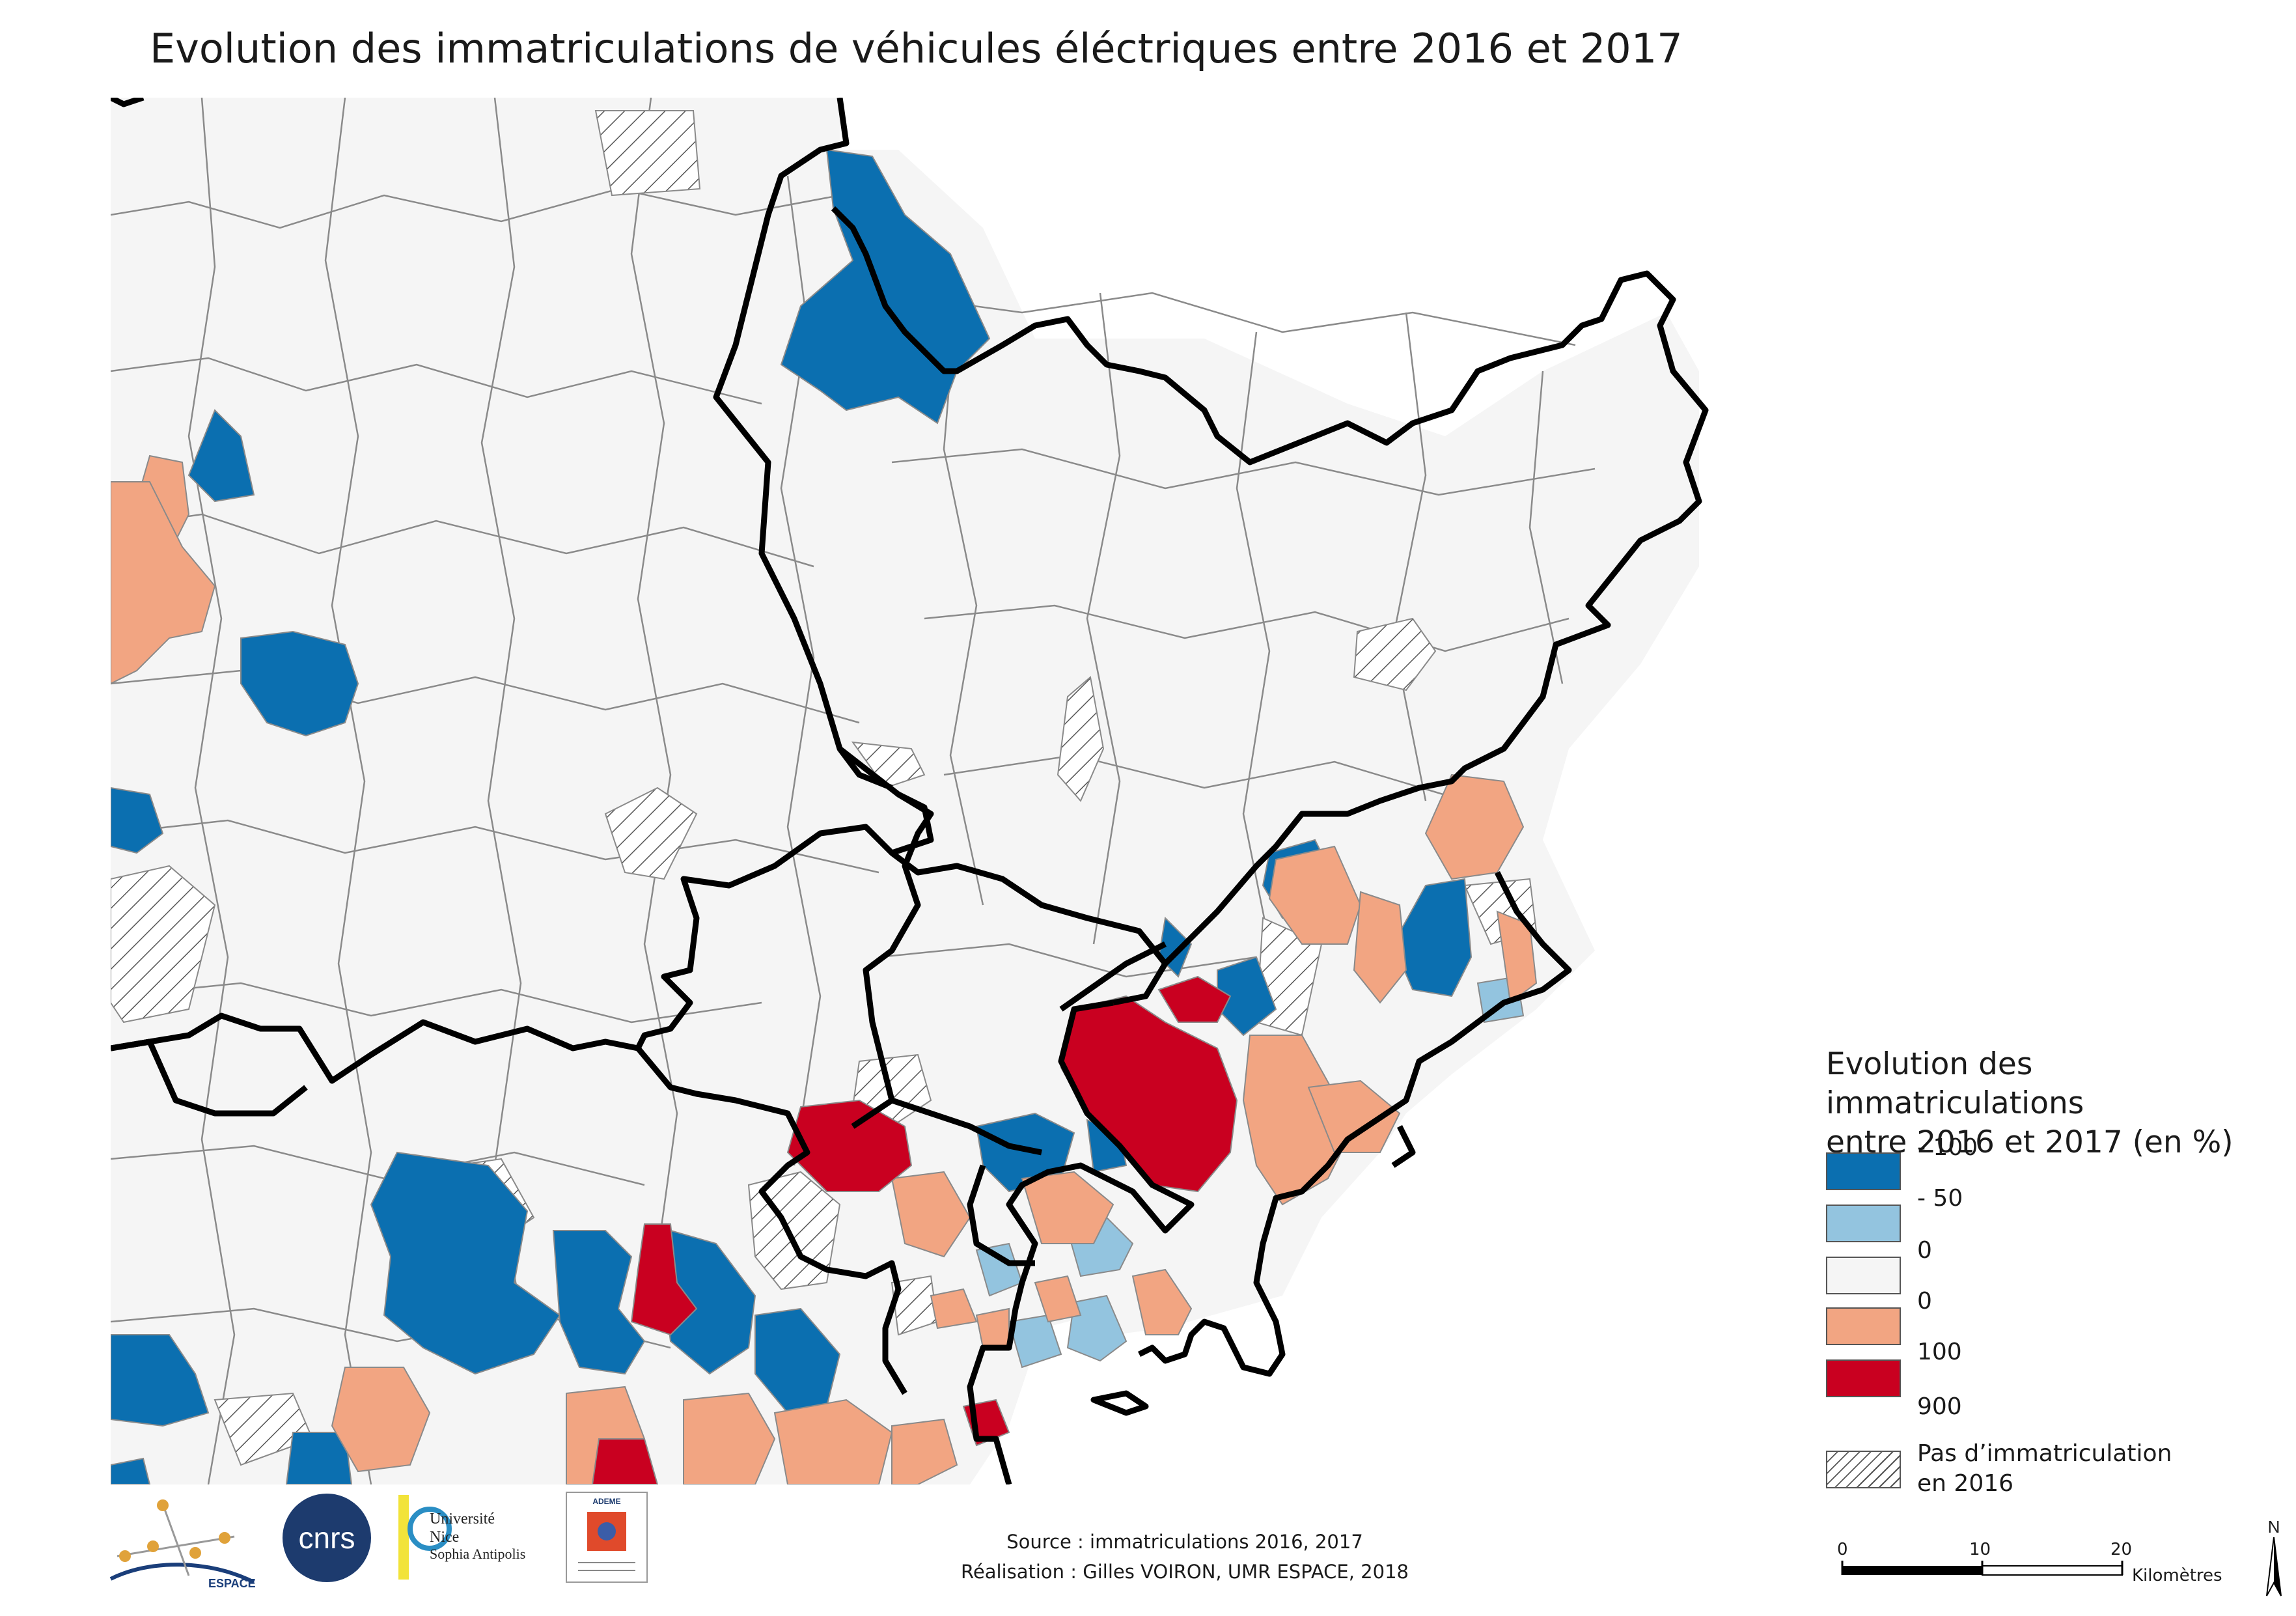 This screenshot has width=2296, height=1616. I want to click on espace-logo: ESPACE, so click(182, 1544).